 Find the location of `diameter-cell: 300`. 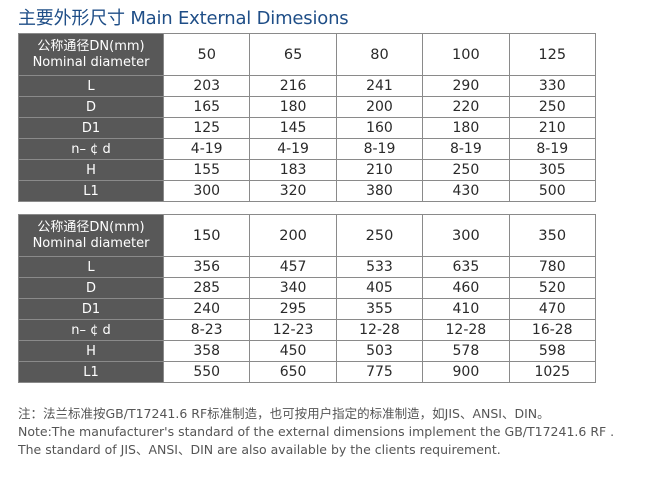

diameter-cell: 300 is located at coordinates (466, 235).